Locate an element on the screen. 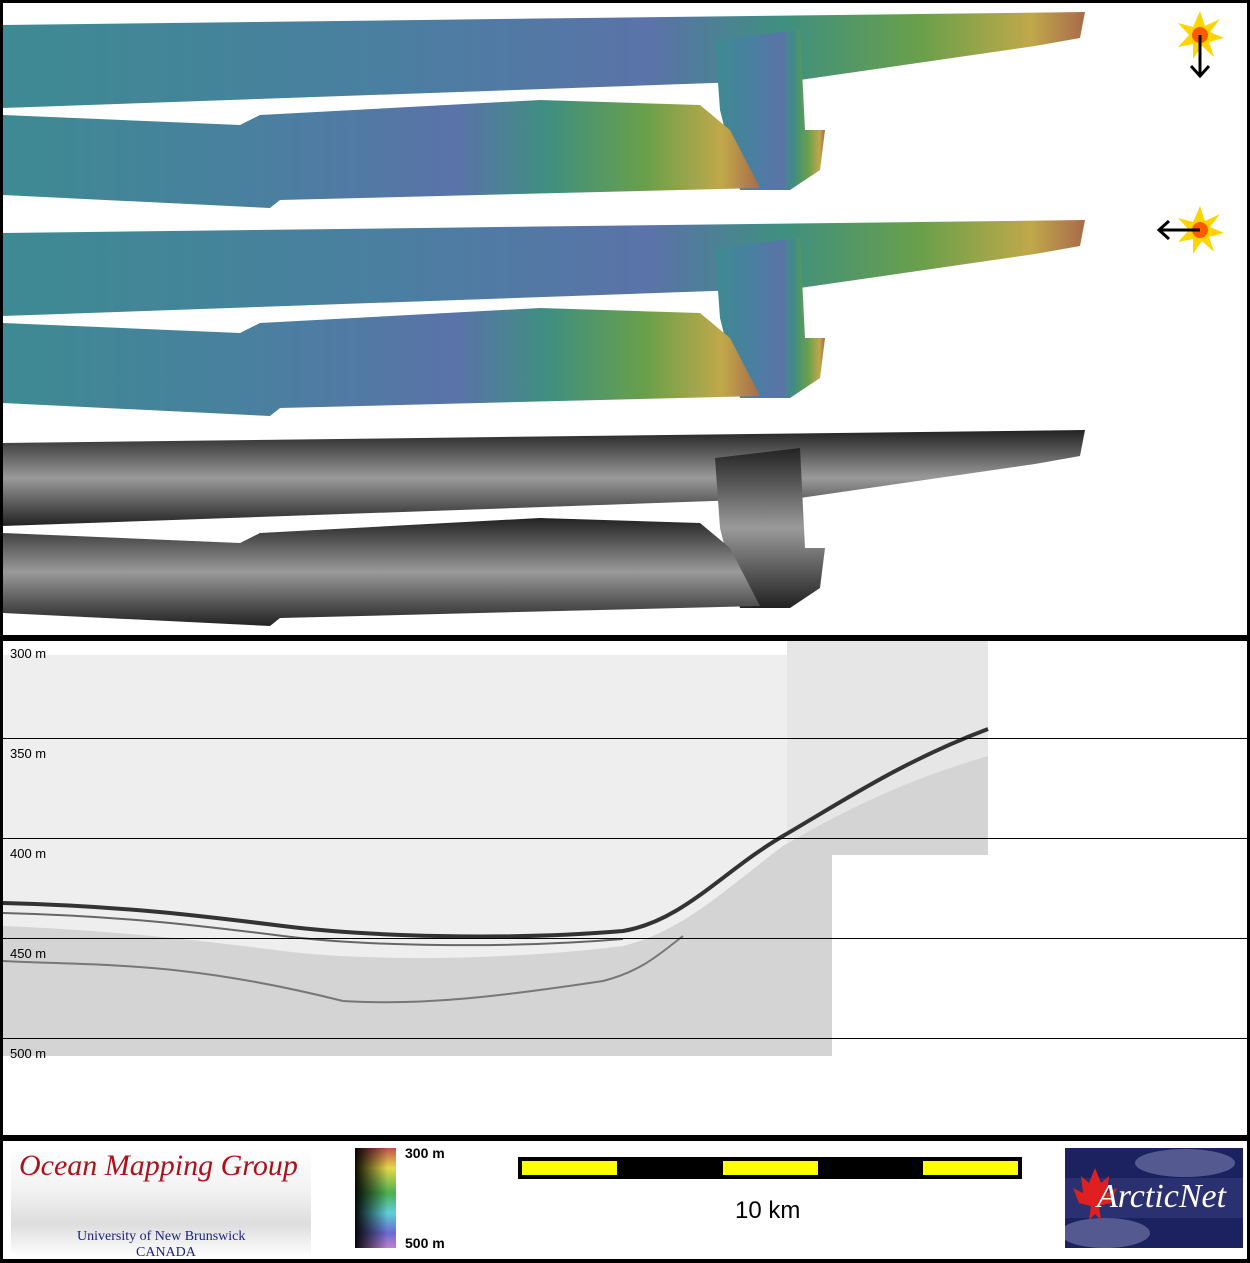  depth-label: 450 m is located at coordinates (28, 953).